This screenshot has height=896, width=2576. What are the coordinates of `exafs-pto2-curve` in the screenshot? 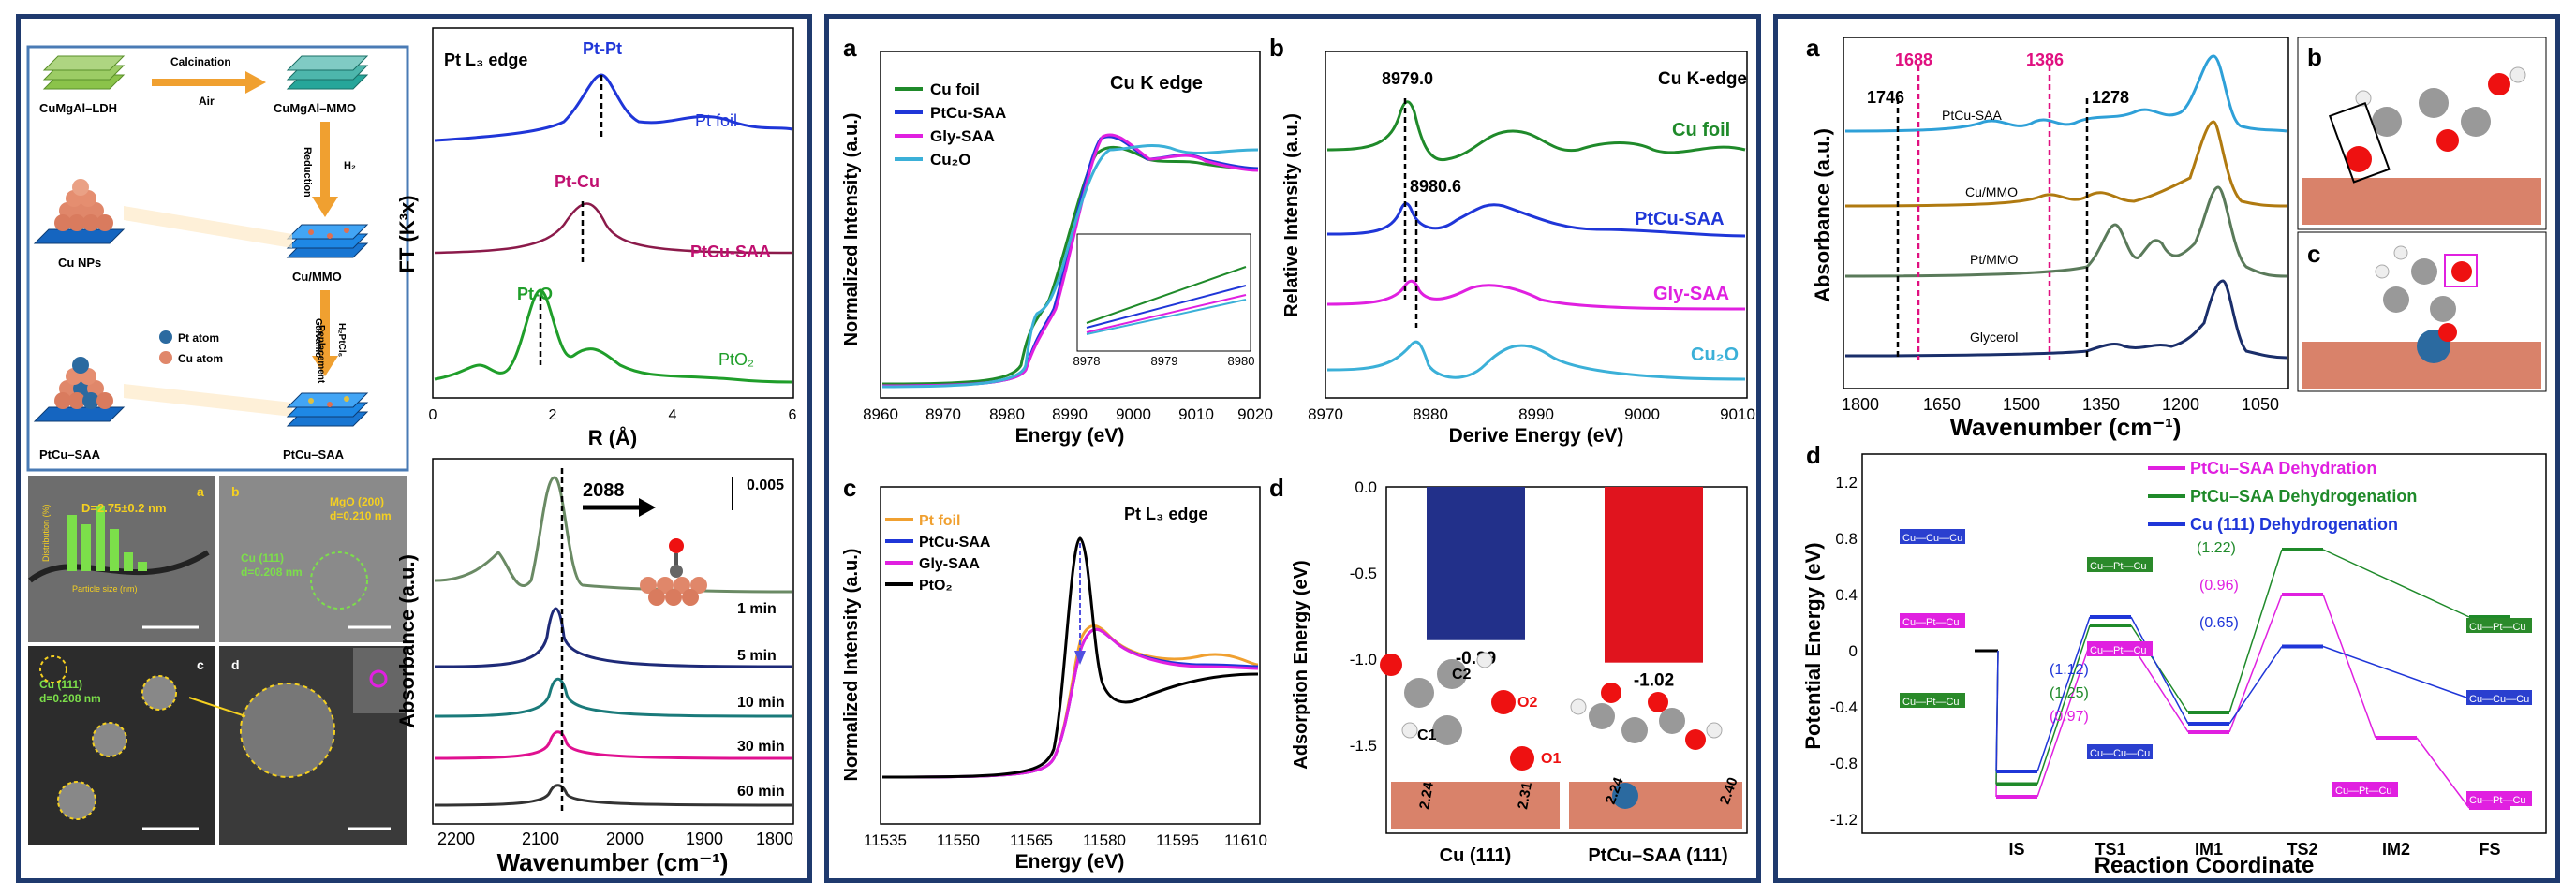 It's located at (614, 336).